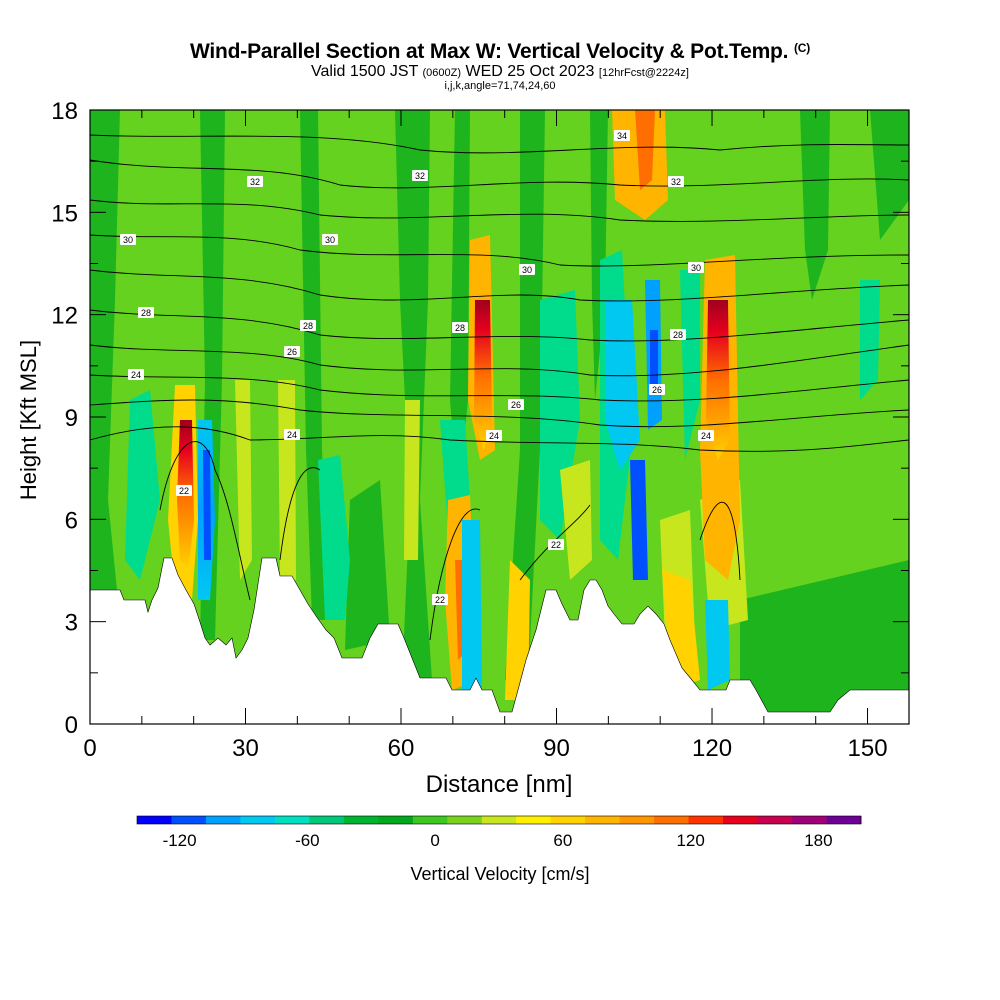 Image resolution: width=1000 pixels, height=1000 pixels. I want to click on theta-label: 34, so click(622, 135).